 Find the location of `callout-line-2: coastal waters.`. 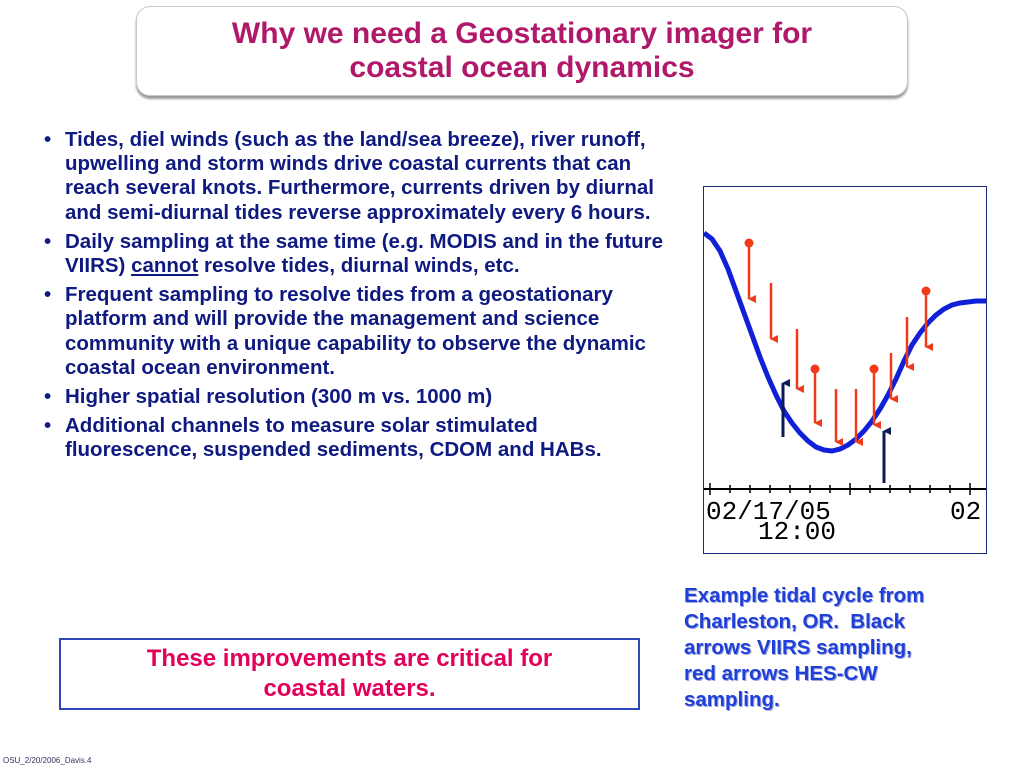

callout-line-2: coastal waters. is located at coordinates (349, 688).